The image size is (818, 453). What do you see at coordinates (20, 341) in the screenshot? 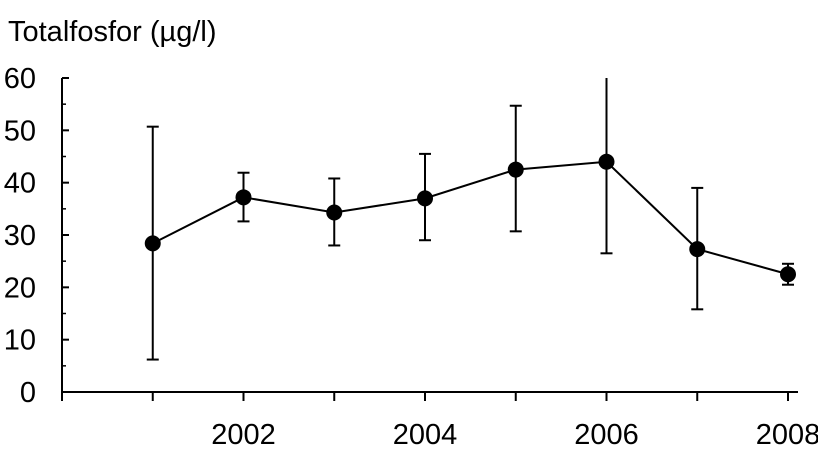
I see `y-tick-label: 10` at bounding box center [20, 341].